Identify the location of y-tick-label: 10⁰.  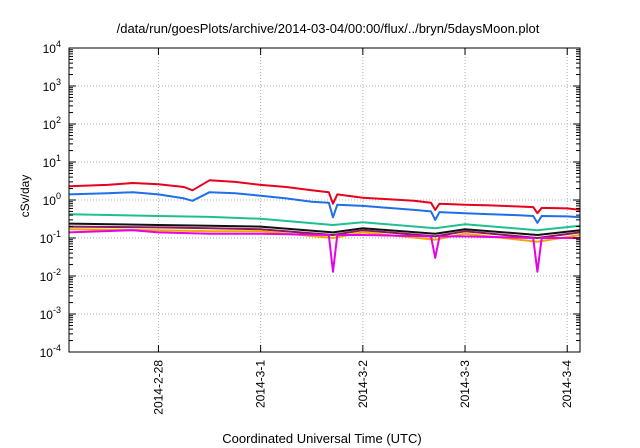
(52, 199).